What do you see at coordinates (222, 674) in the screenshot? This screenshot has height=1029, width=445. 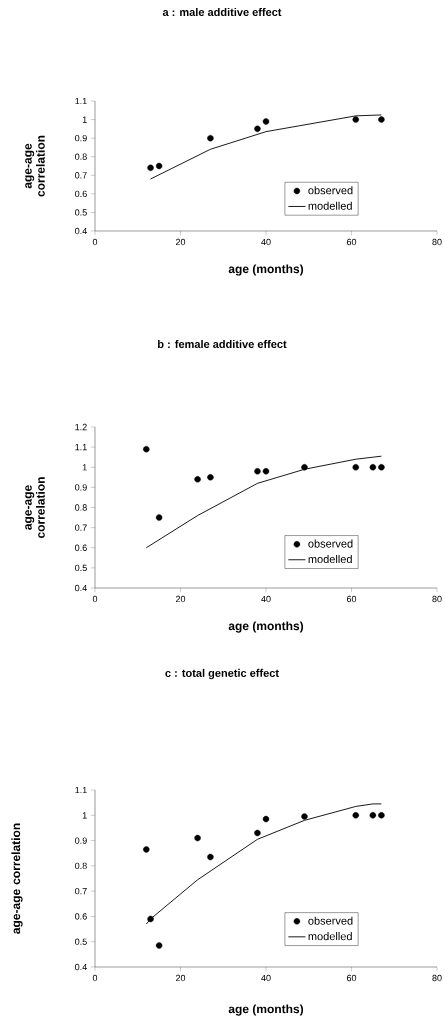 I see `chart-title: c : total genetic effect` at bounding box center [222, 674].